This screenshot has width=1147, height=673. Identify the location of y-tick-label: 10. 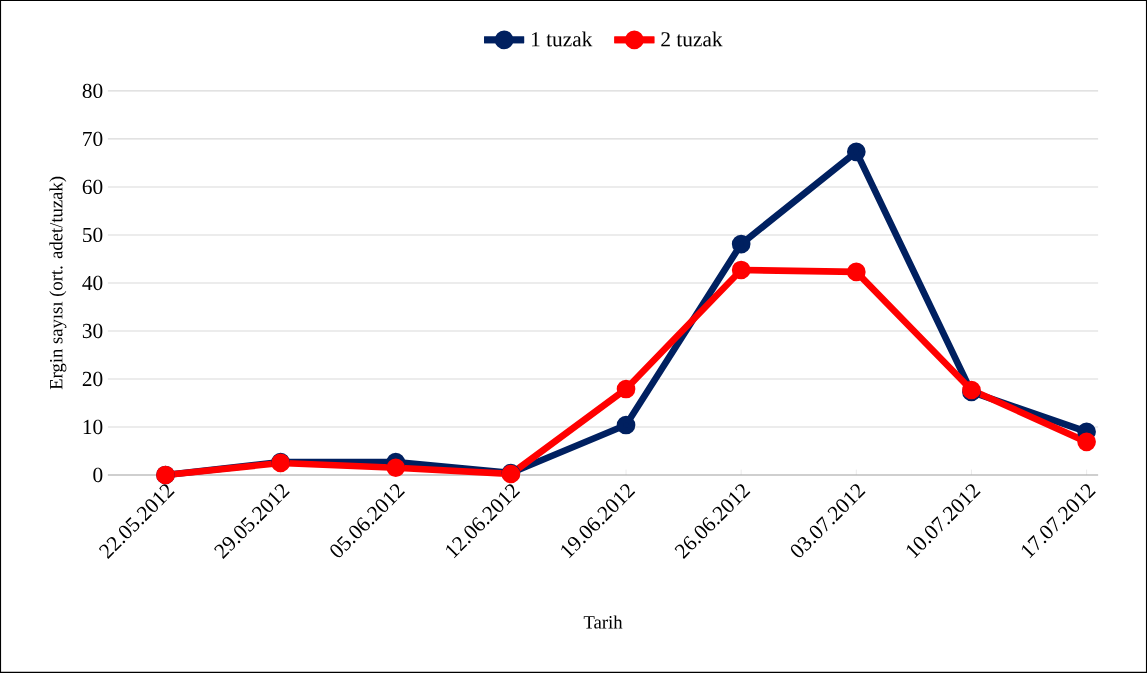
(93, 427).